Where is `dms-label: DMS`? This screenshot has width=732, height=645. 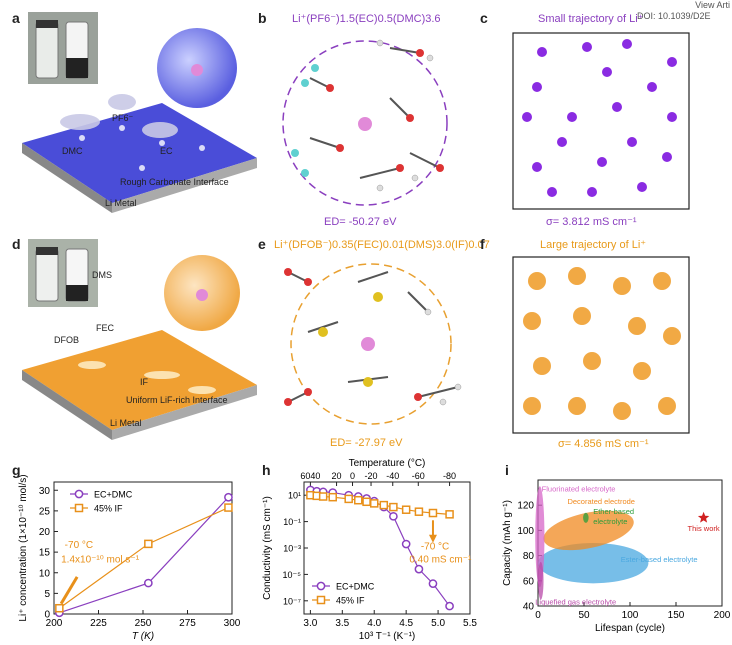 dms-label: DMS is located at coordinates (102, 275).